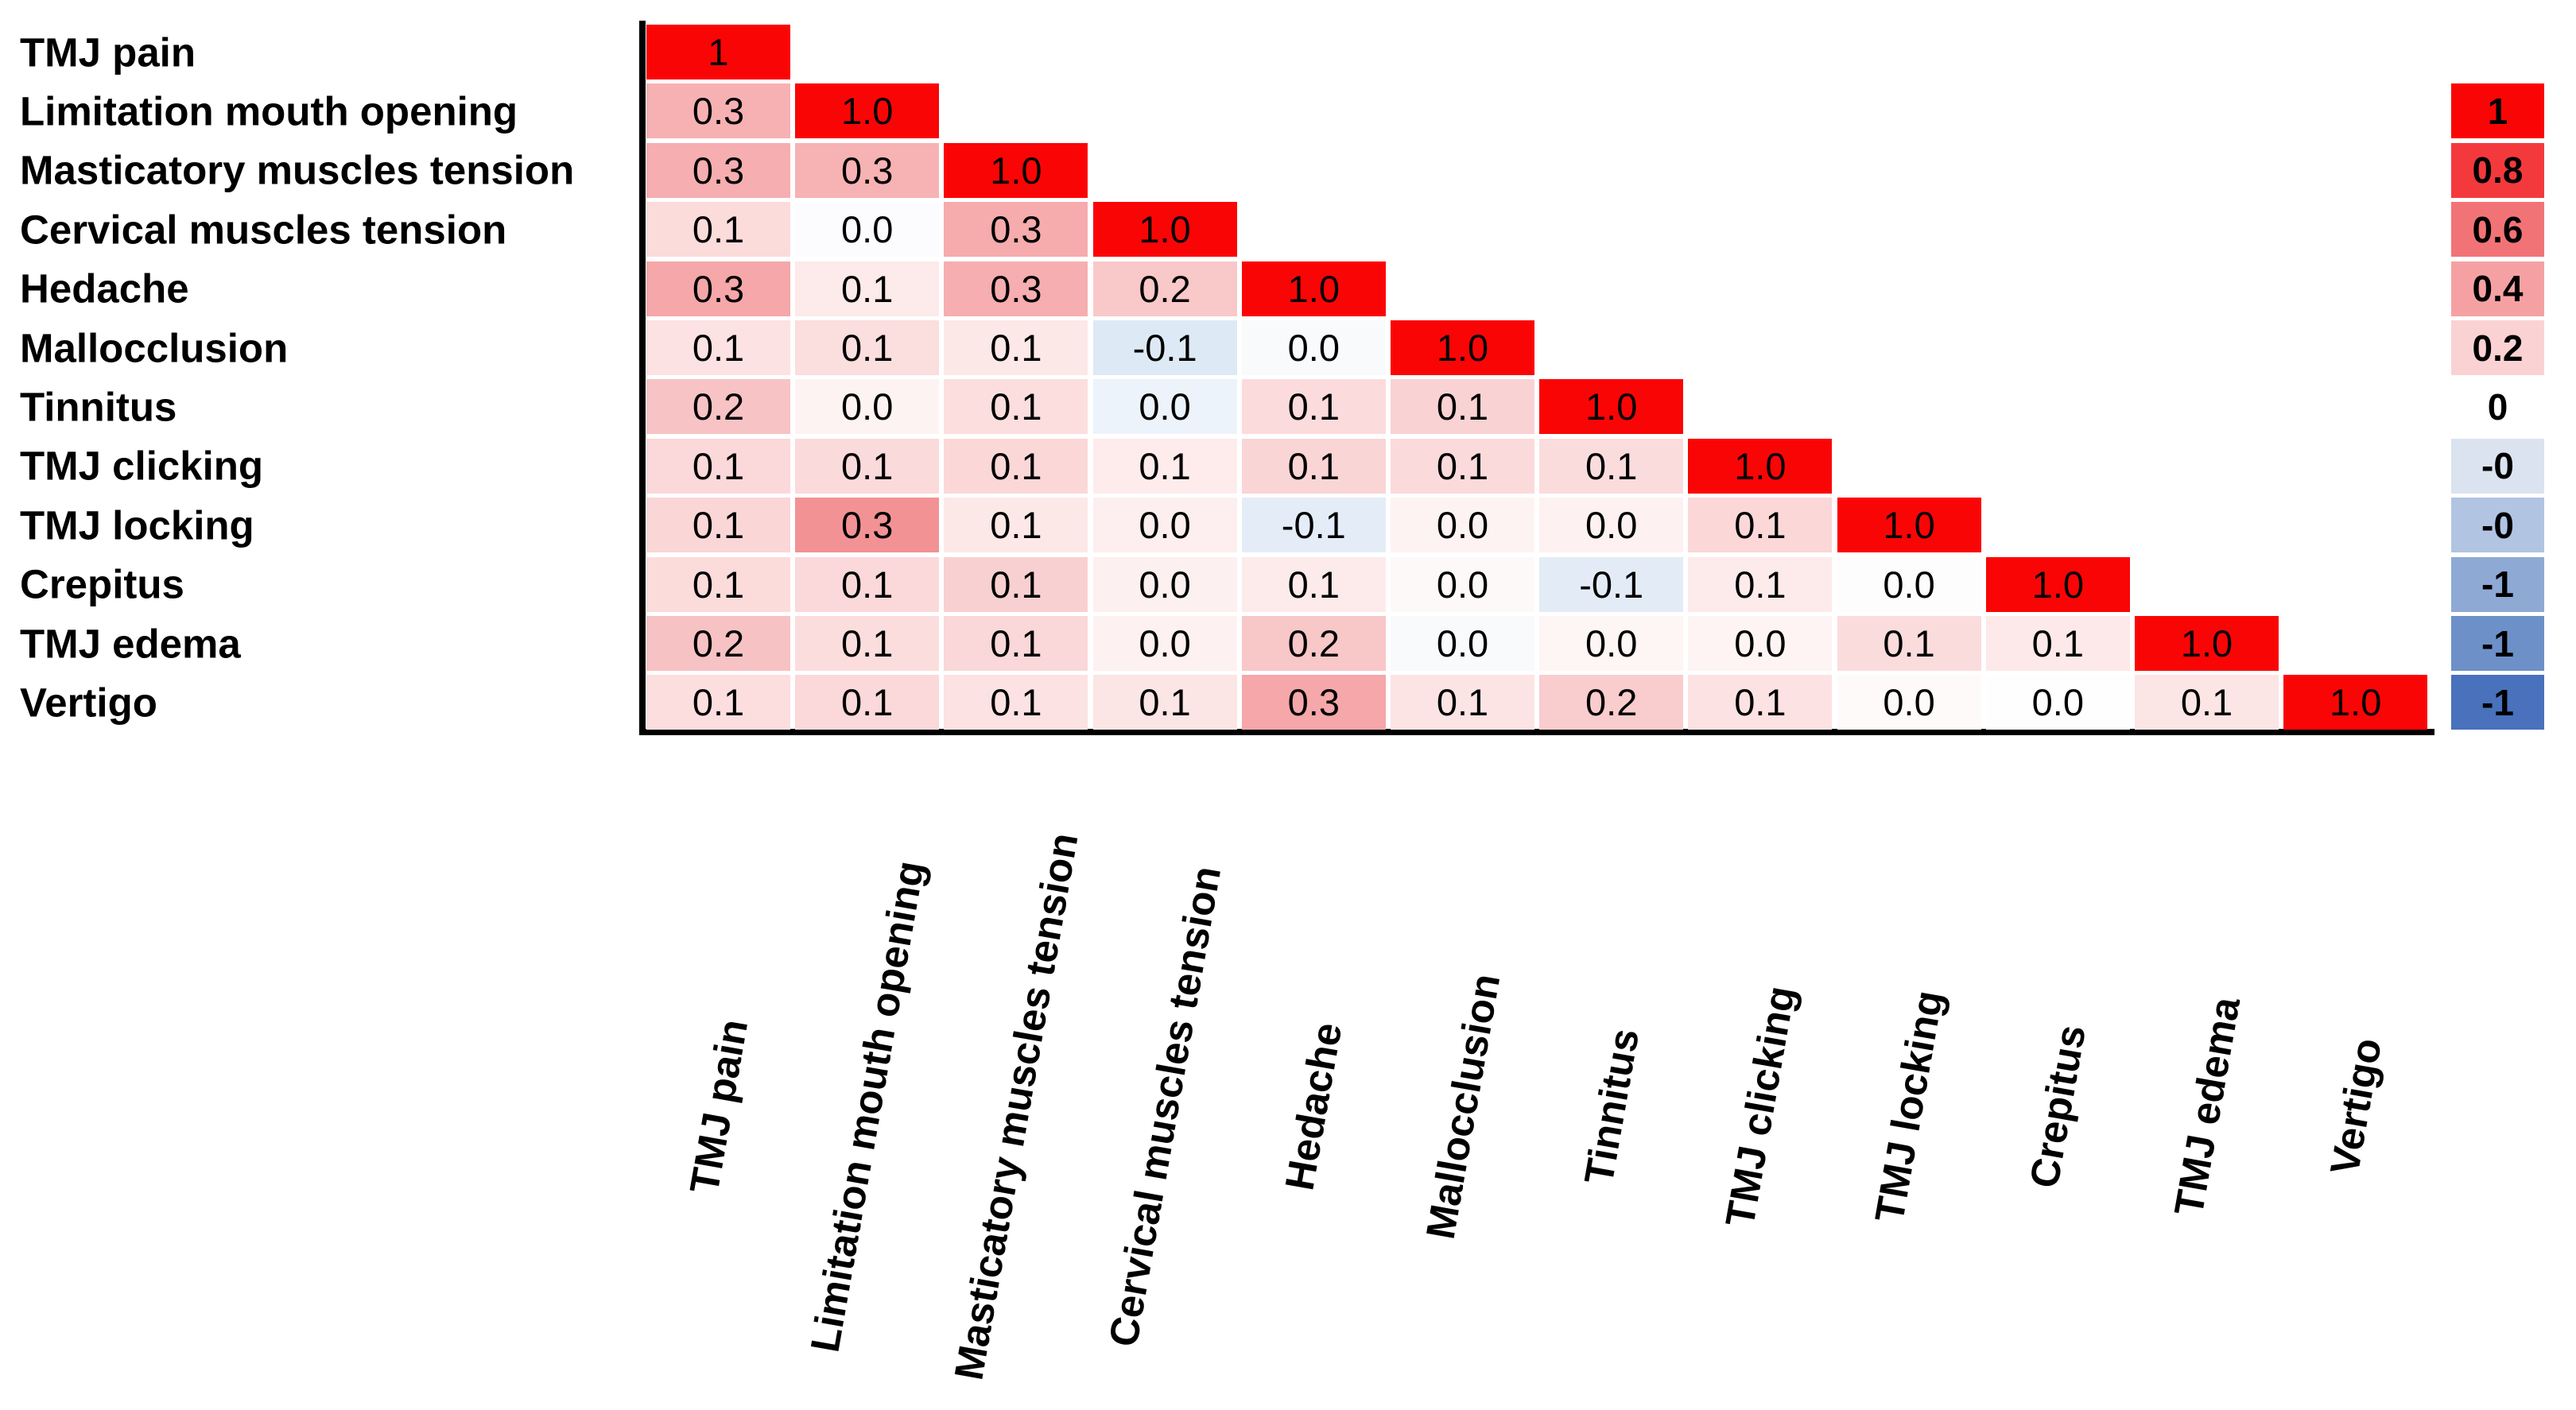 This screenshot has height=1410, width=2576. What do you see at coordinates (1612, 702) in the screenshot?
I see `matrix-cell-r12c7: 0.2` at bounding box center [1612, 702].